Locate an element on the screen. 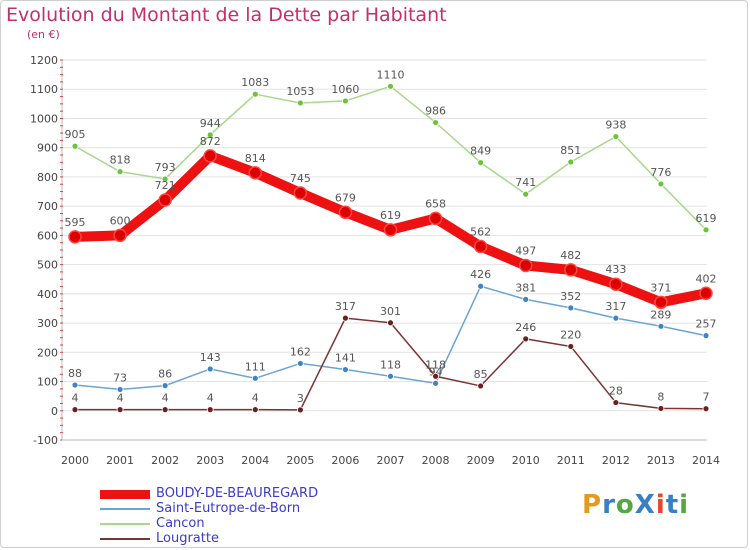 This screenshot has height=550, width=750. x-tick-label: 2001 is located at coordinates (120, 460).